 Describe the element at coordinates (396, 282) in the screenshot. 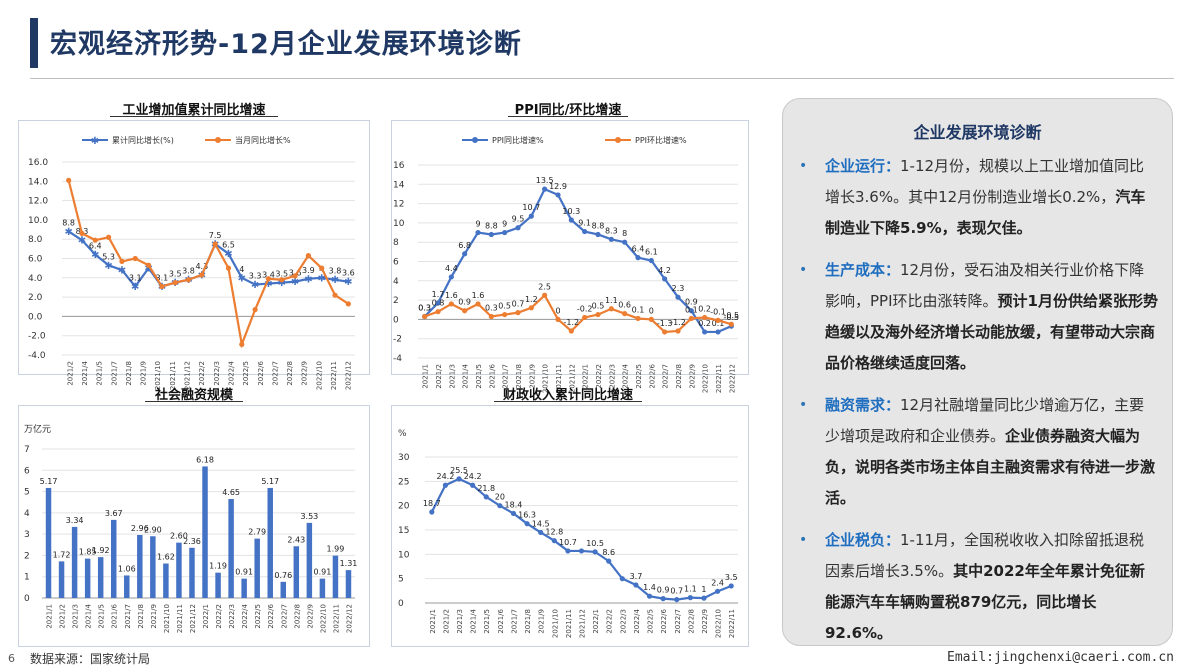

I see `y-tick-label: 4` at that location.